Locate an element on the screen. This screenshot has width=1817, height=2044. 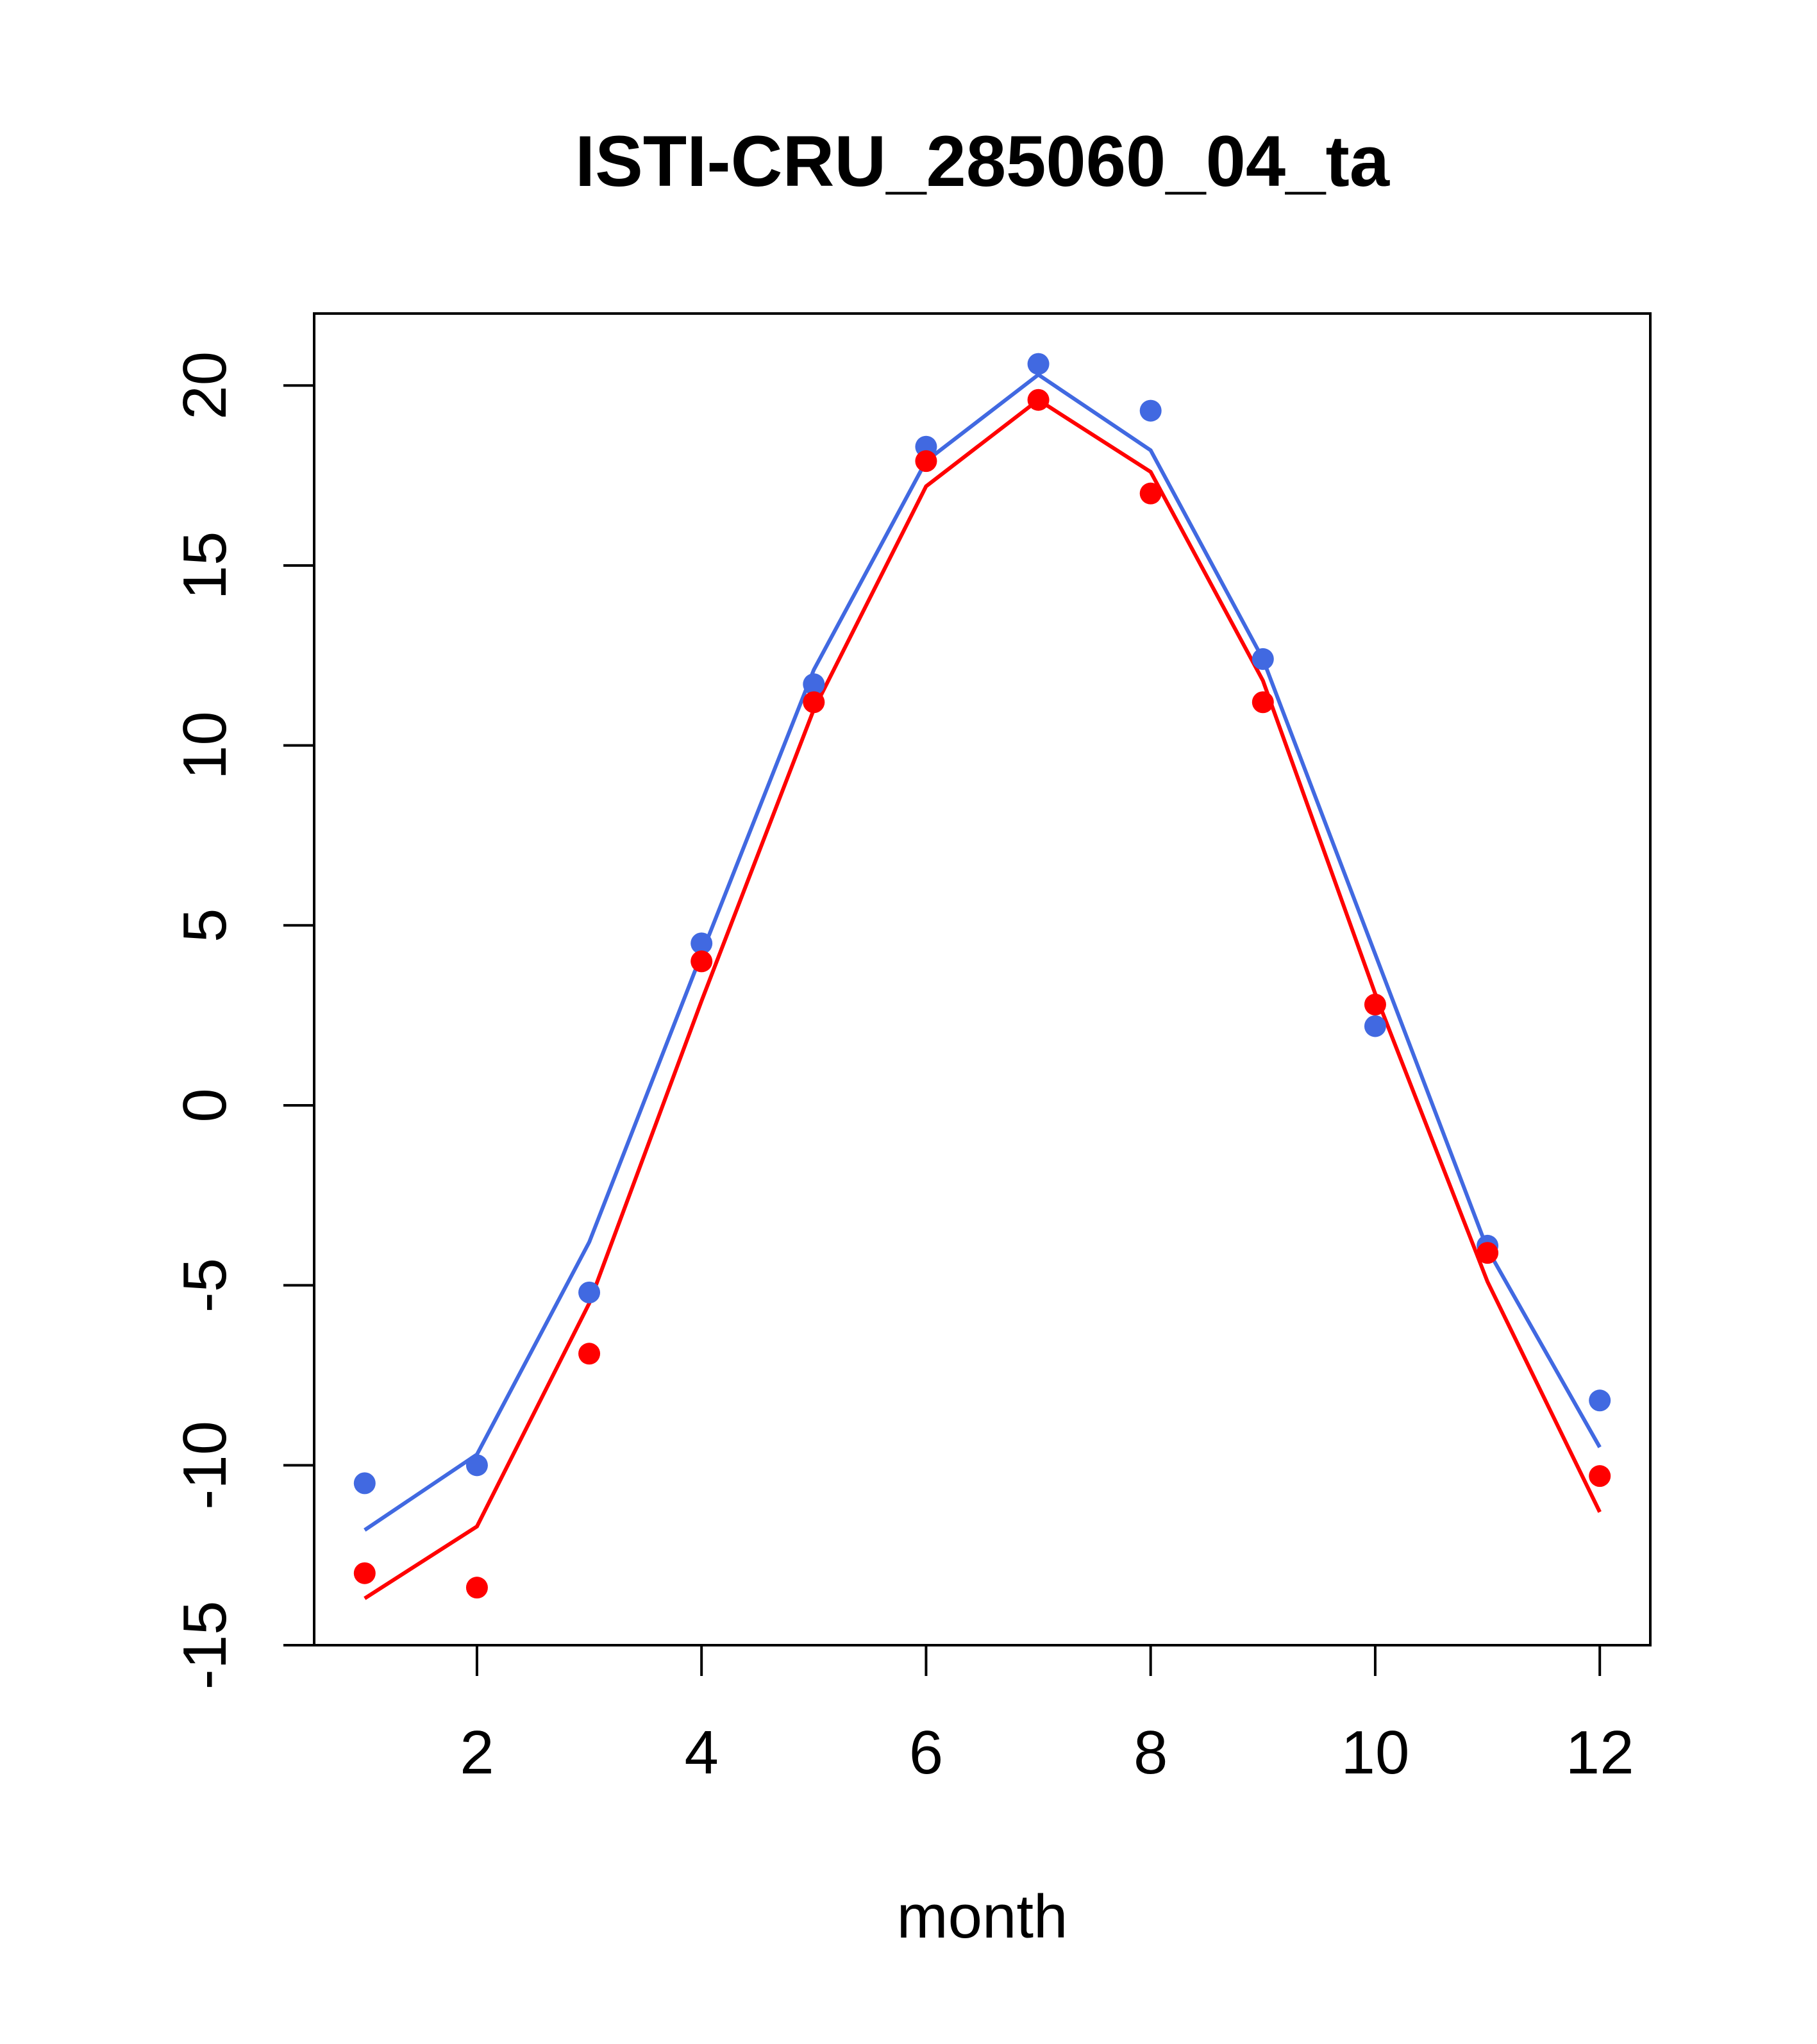
x-tick-label: 12 is located at coordinates (1600, 1753).